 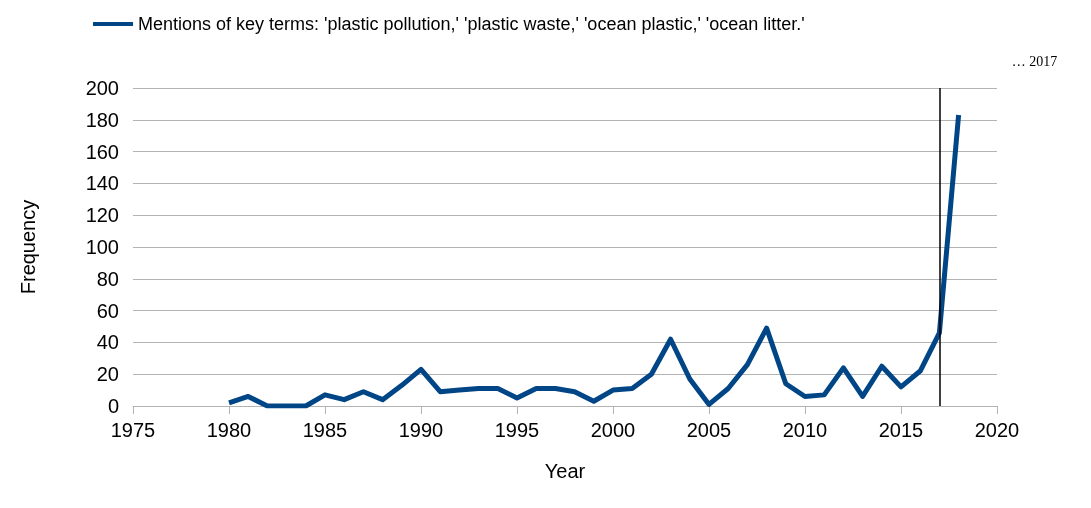 What do you see at coordinates (107, 374) in the screenshot?
I see `y-tick-label: 20` at bounding box center [107, 374].